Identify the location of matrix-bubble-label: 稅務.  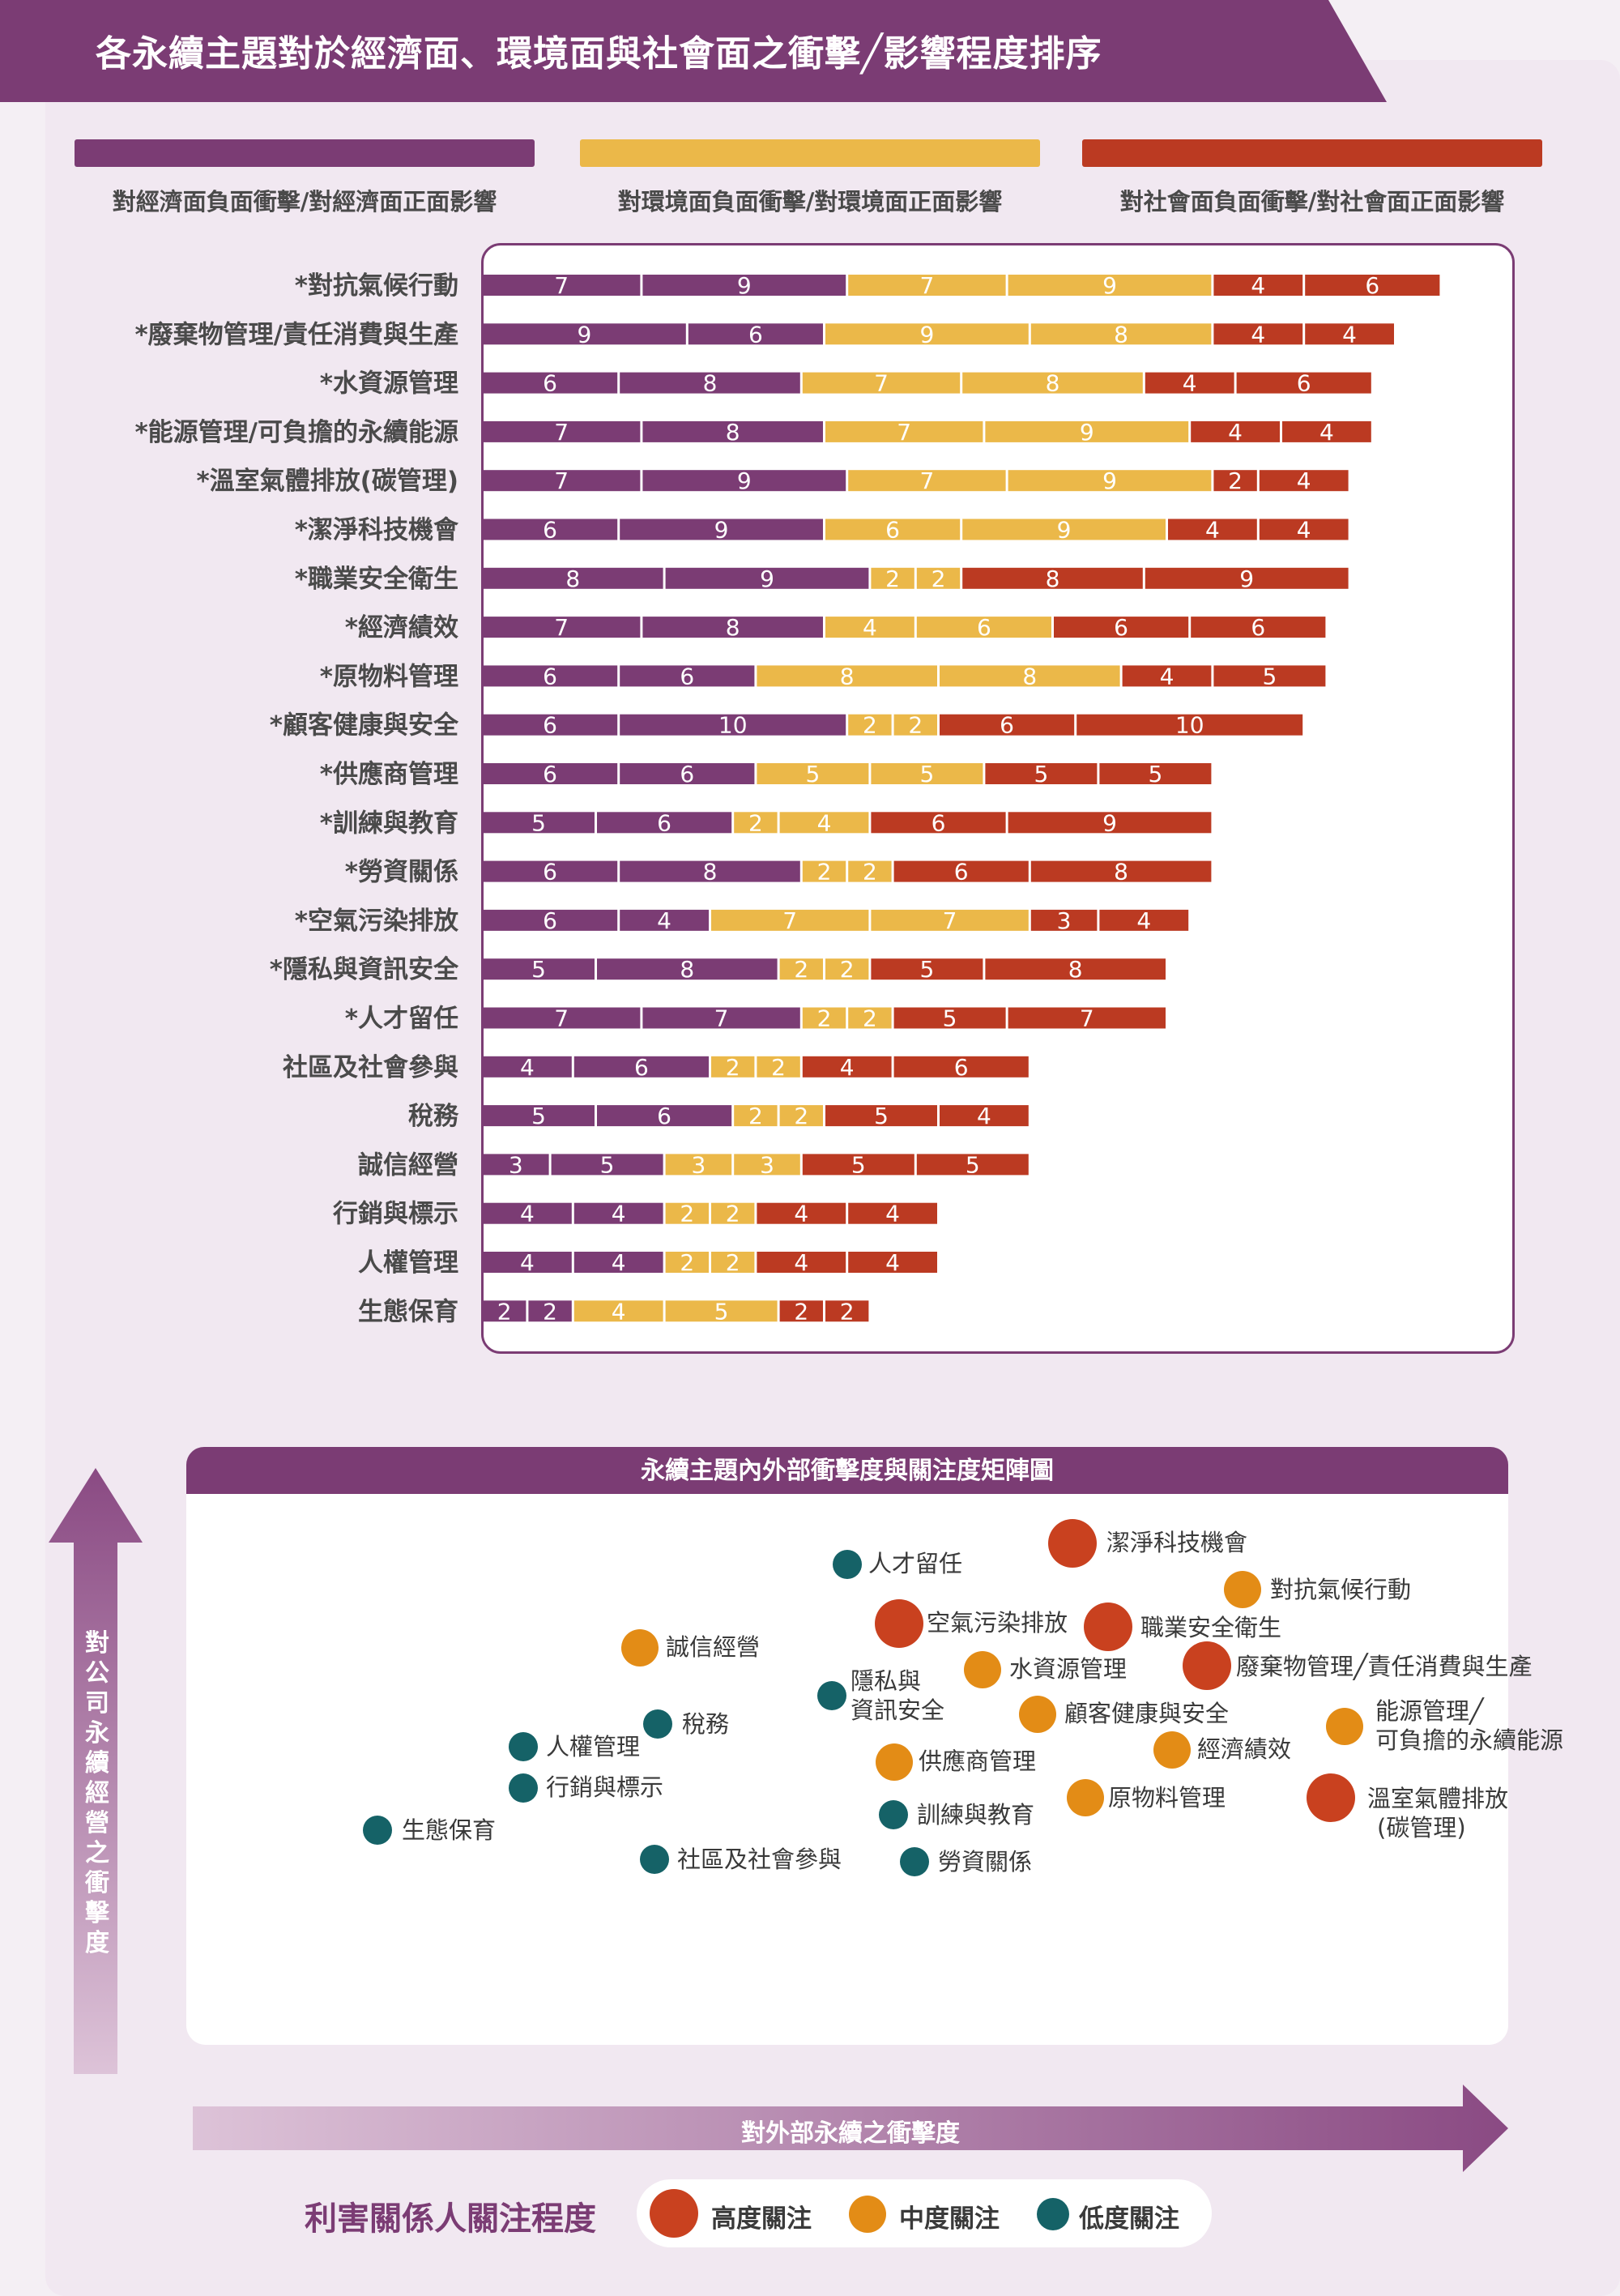
(706, 1724).